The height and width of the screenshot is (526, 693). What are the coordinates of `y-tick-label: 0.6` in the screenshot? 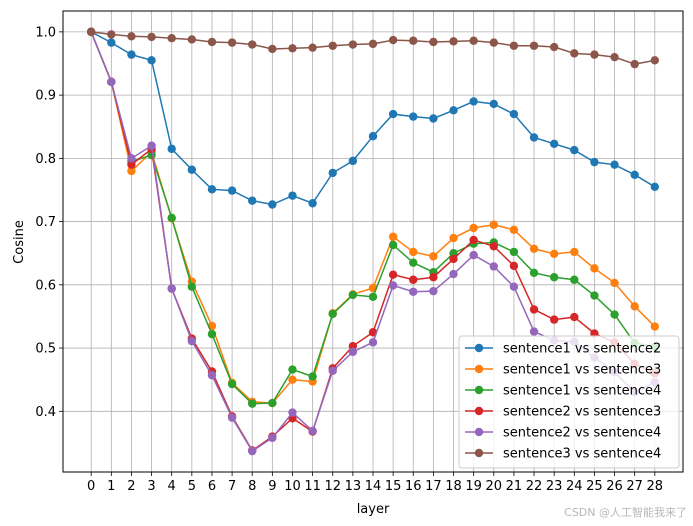 It's located at (45, 285).